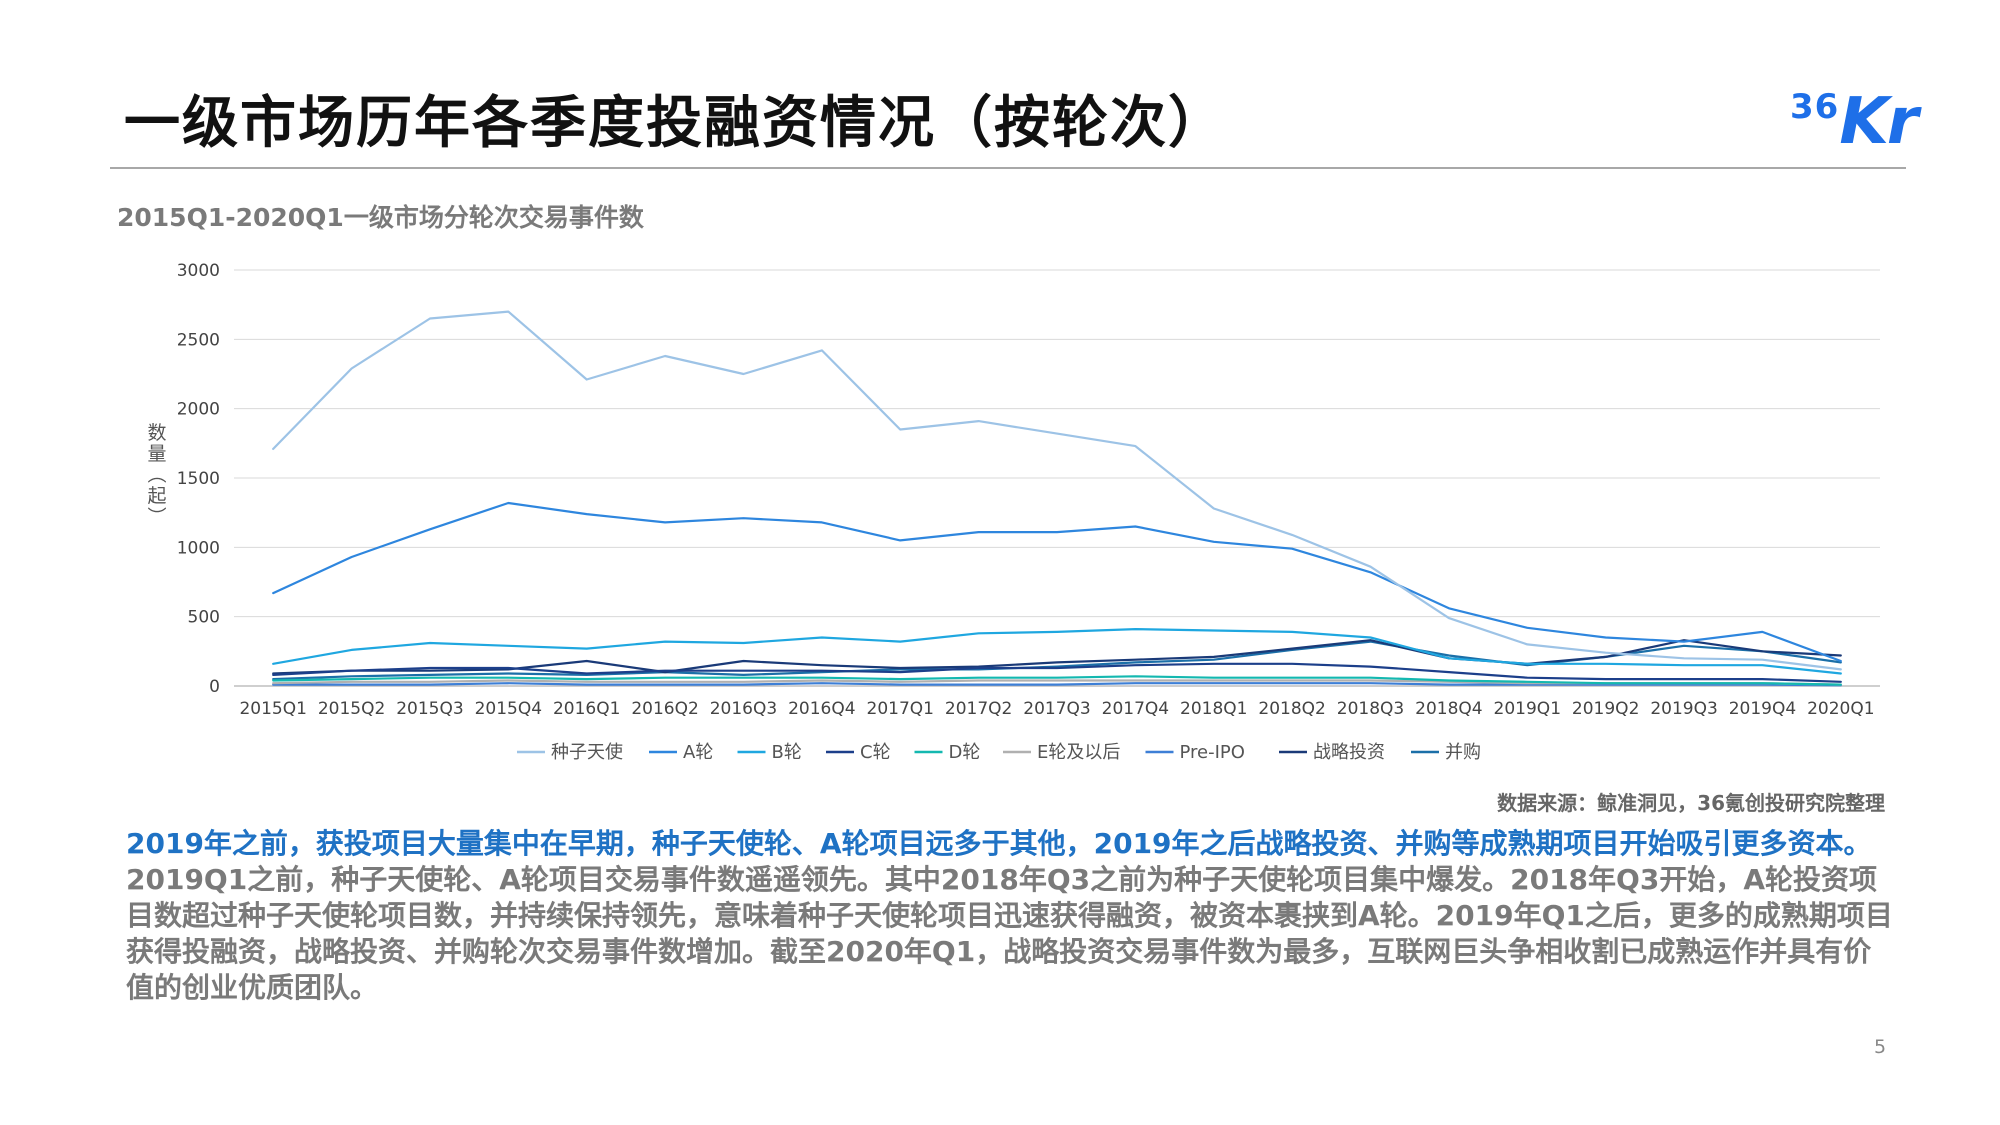 The height and width of the screenshot is (1125, 2000). I want to click on y-axis-ticks: 0 500 1000 1500 2000 2500 3000, so click(198, 479).